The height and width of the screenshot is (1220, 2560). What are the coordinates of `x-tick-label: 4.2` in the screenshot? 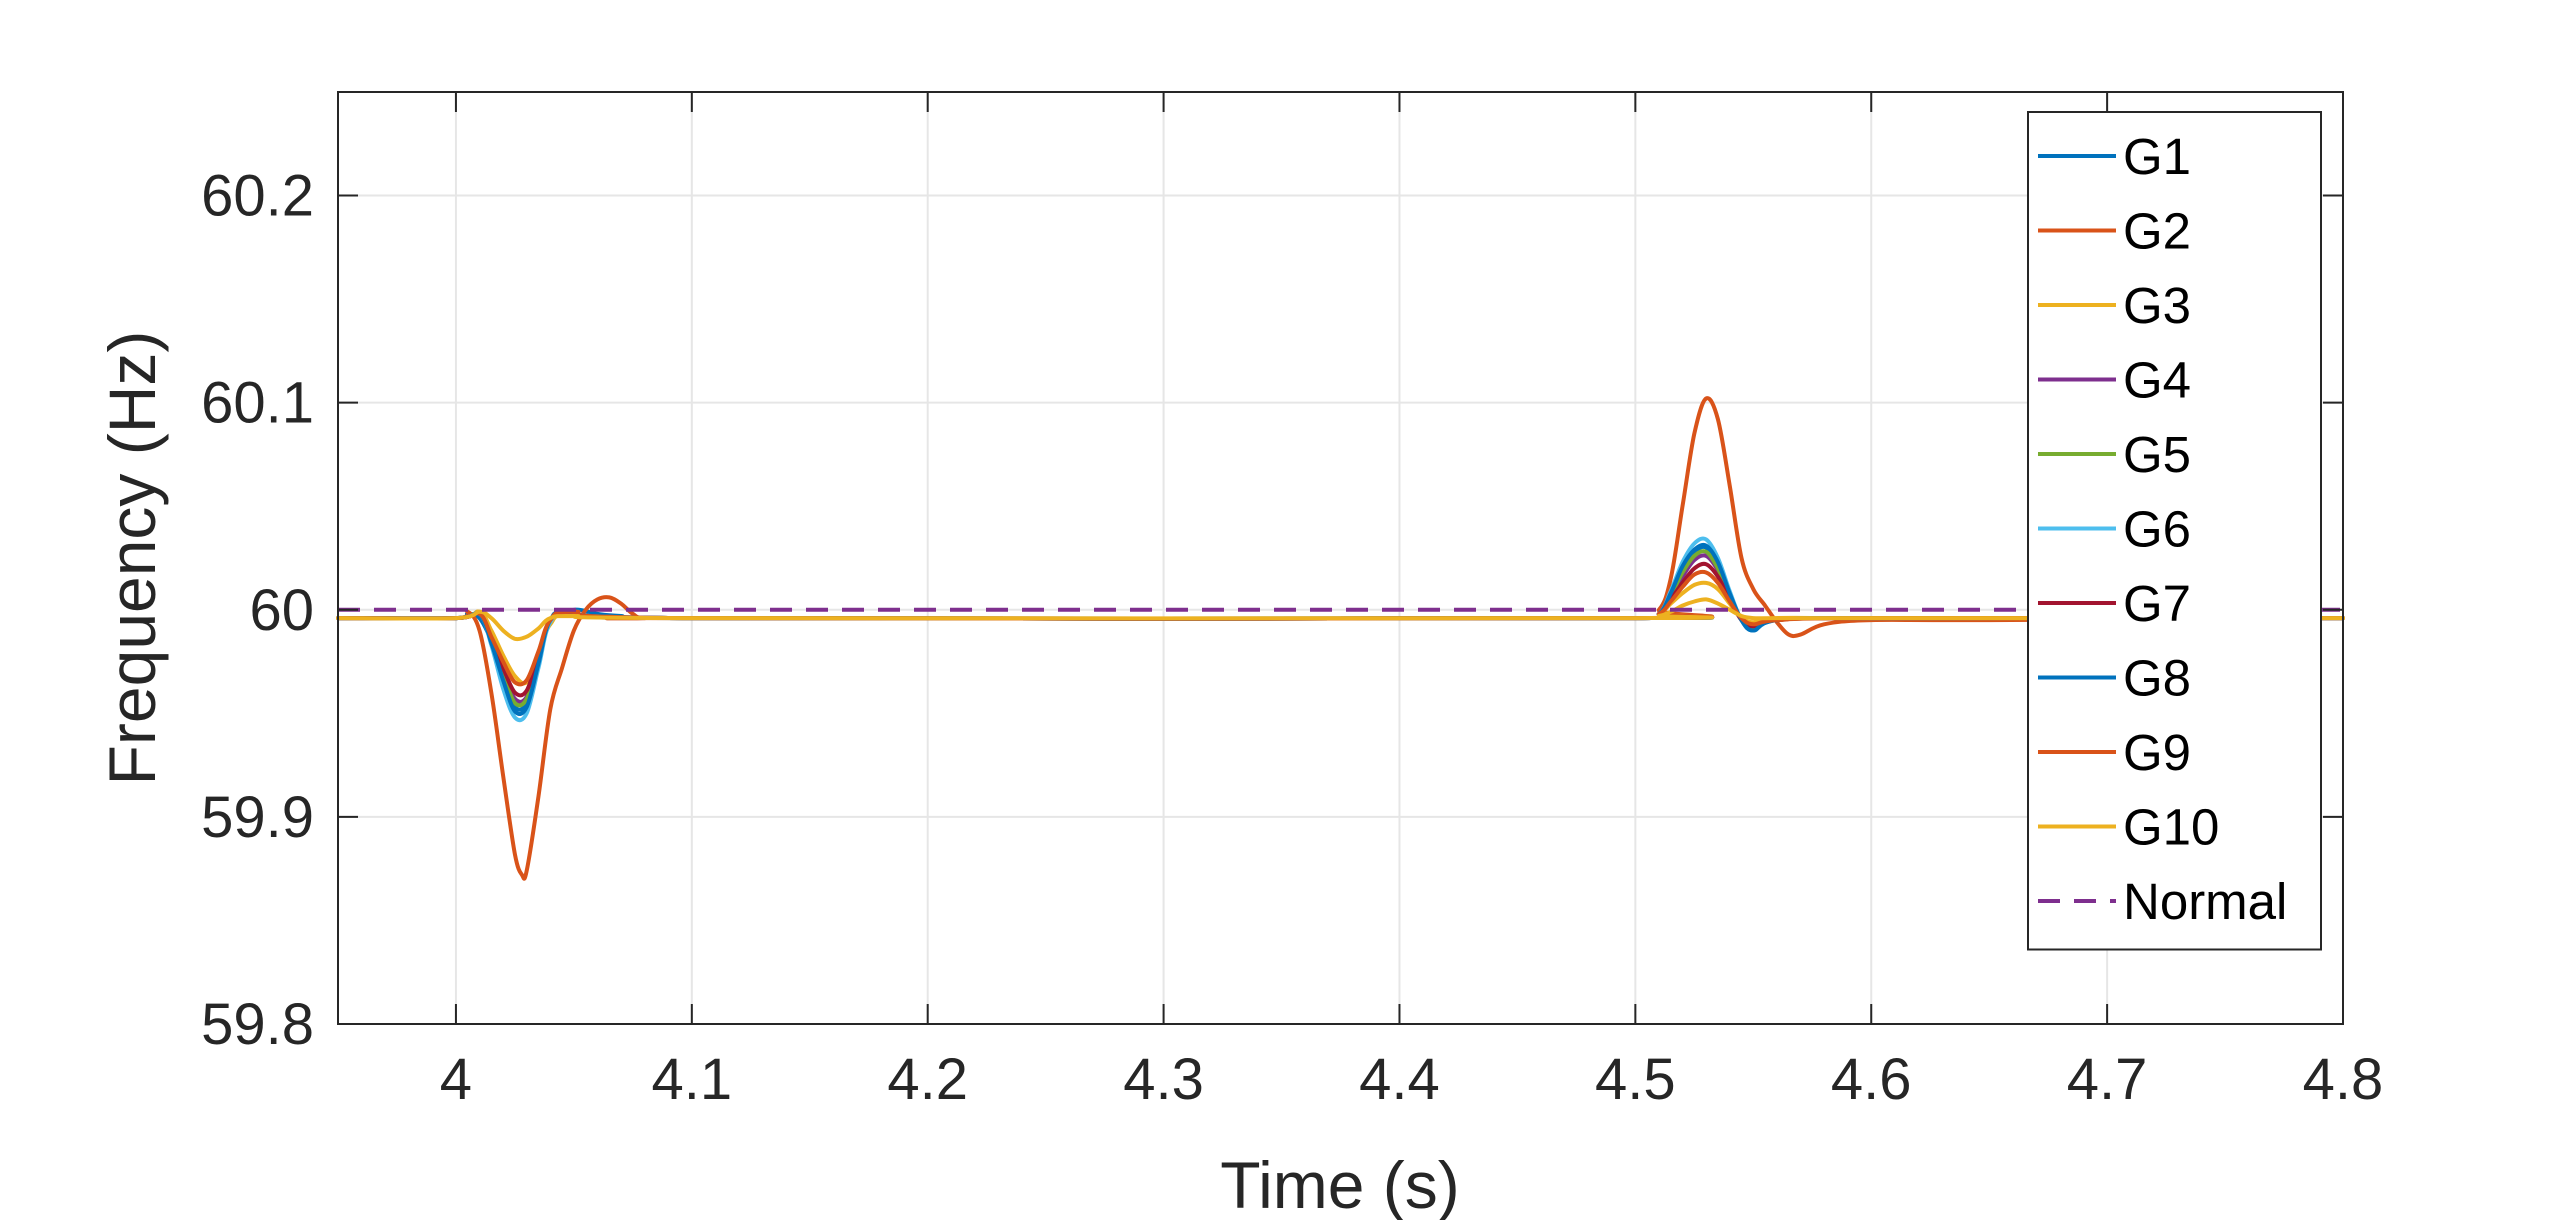 It's located at (927, 1079).